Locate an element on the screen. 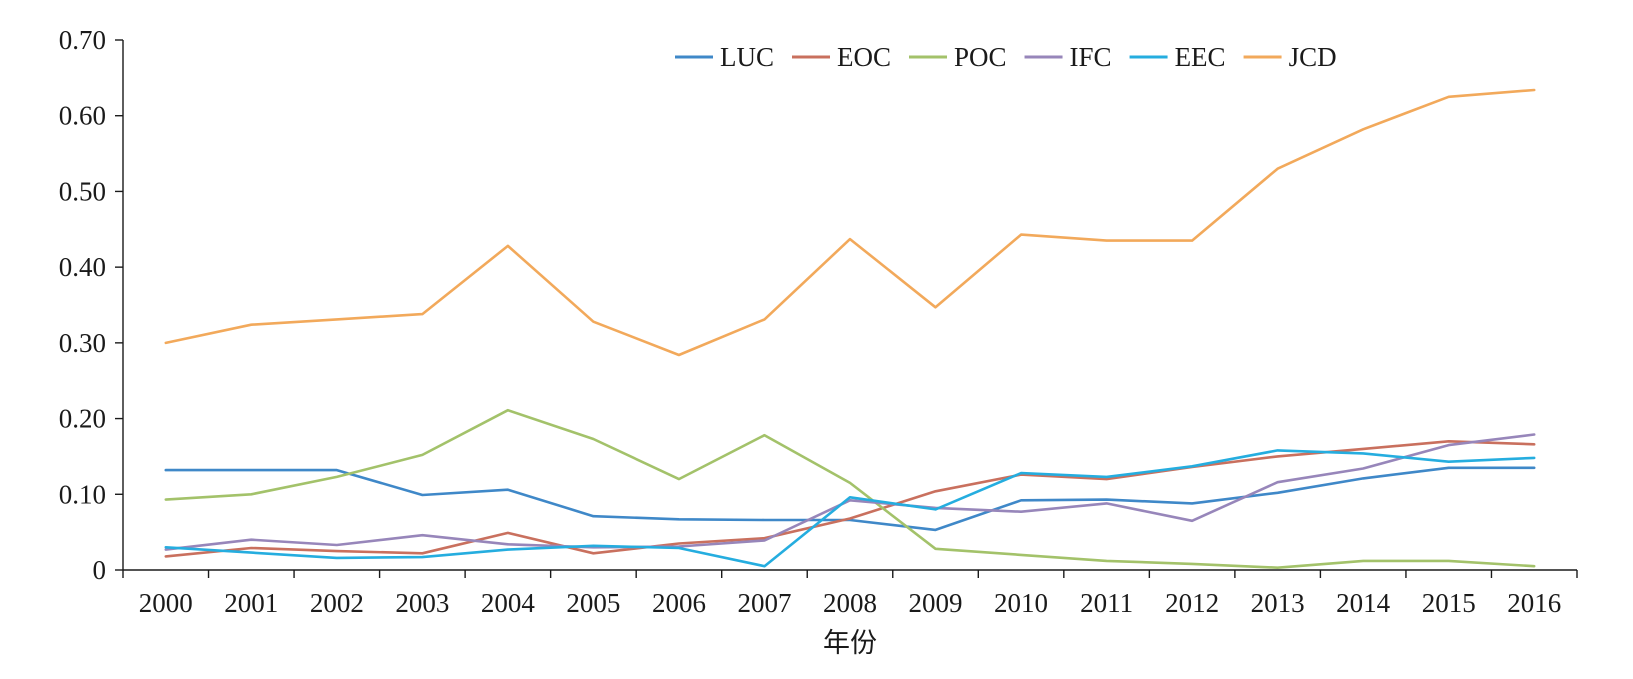 This screenshot has height=679, width=1633. series-line-ifc is located at coordinates (850, 492).